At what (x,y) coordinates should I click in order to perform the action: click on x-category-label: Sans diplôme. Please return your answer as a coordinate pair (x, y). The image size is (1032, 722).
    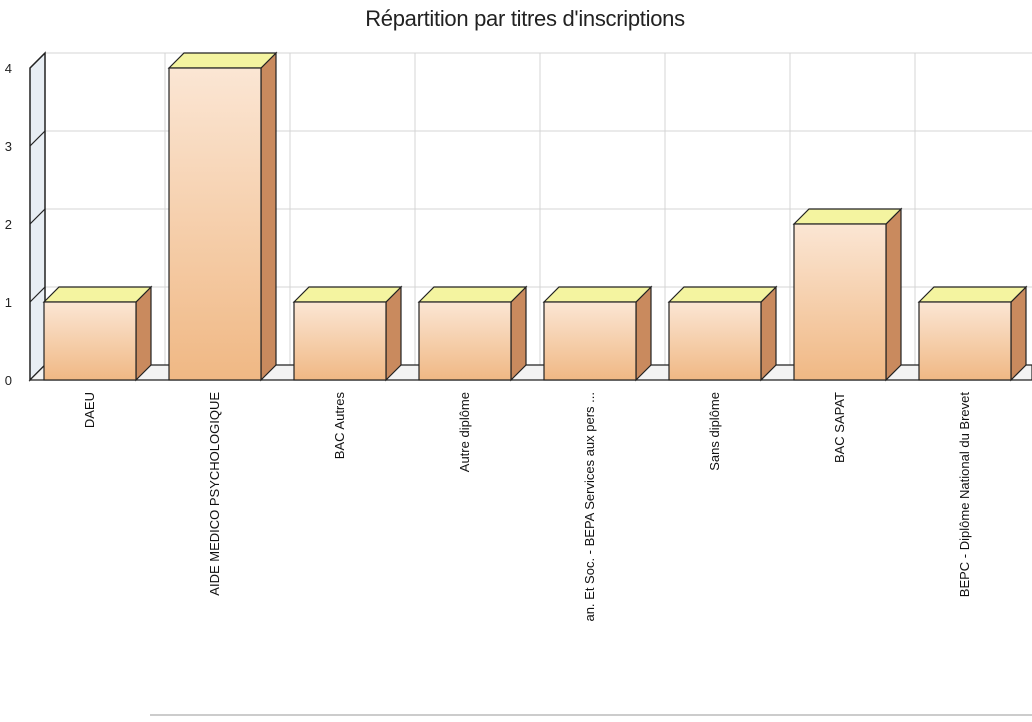
    Looking at the image, I should click on (714, 431).